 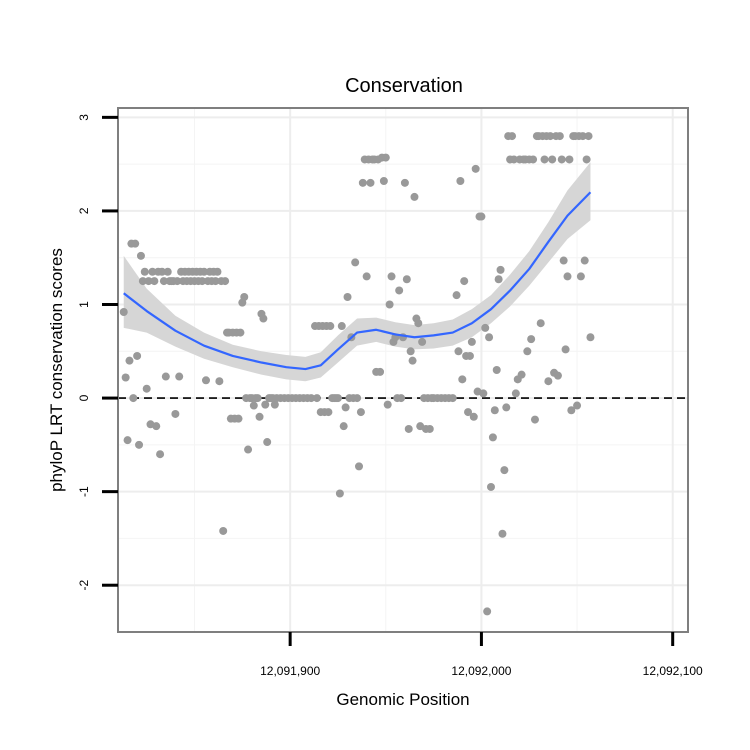 What do you see at coordinates (402, 699) in the screenshot?
I see `x-axis-label: Genomic Position` at bounding box center [402, 699].